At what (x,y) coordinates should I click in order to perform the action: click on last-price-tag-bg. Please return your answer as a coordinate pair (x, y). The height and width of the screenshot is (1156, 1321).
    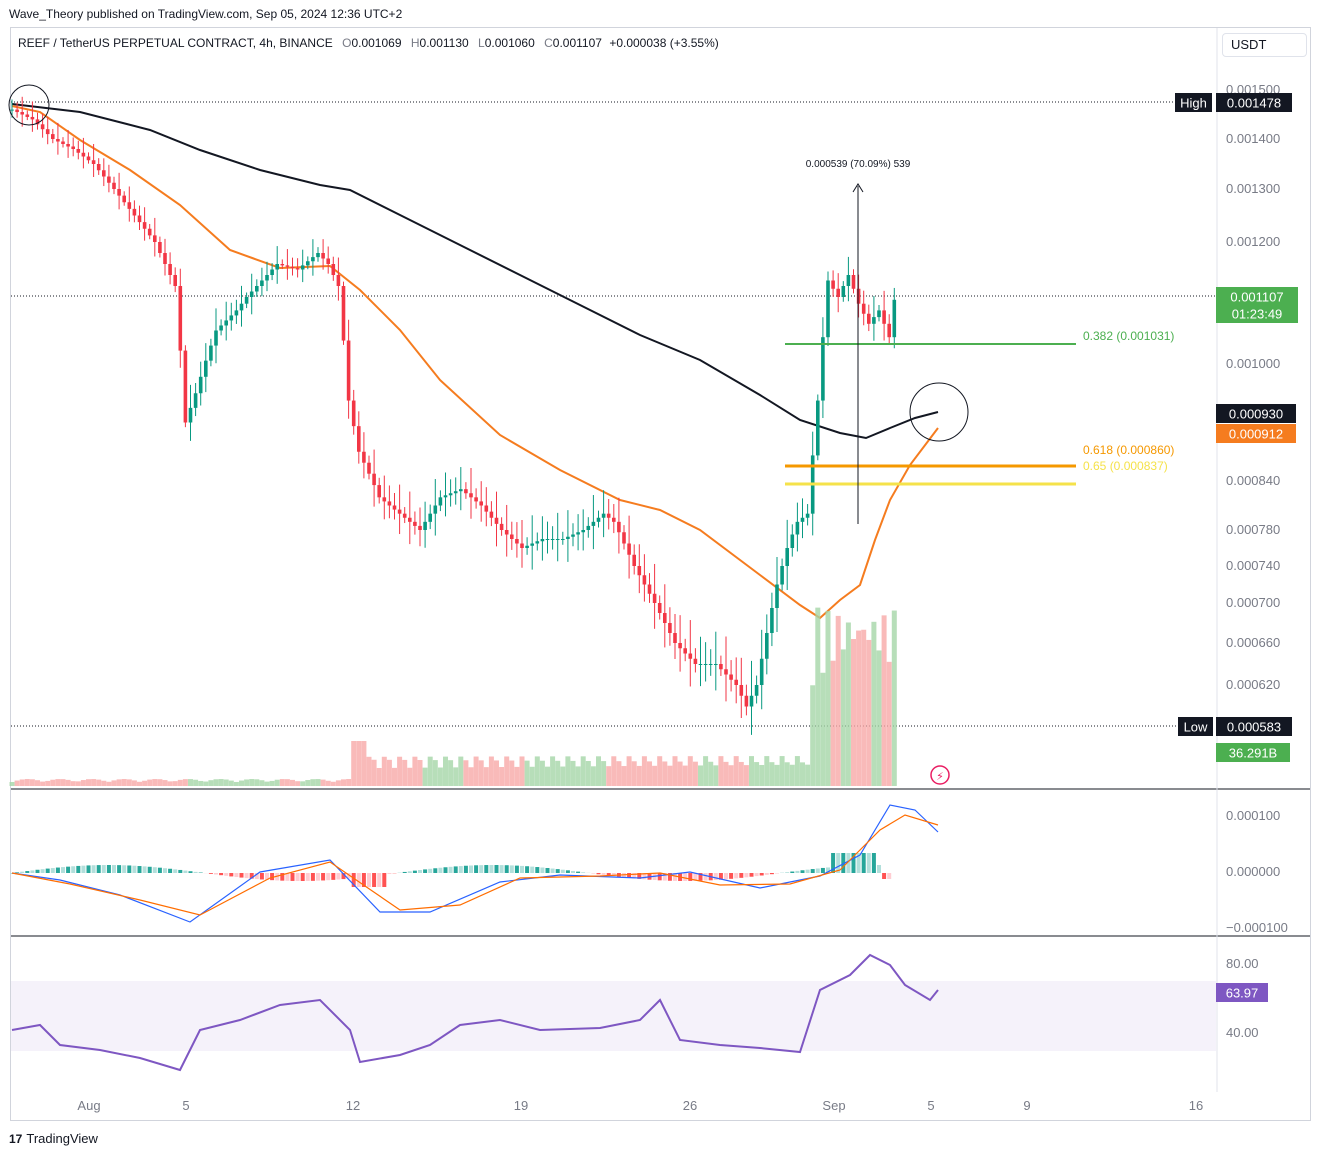
    Looking at the image, I should click on (1257, 296).